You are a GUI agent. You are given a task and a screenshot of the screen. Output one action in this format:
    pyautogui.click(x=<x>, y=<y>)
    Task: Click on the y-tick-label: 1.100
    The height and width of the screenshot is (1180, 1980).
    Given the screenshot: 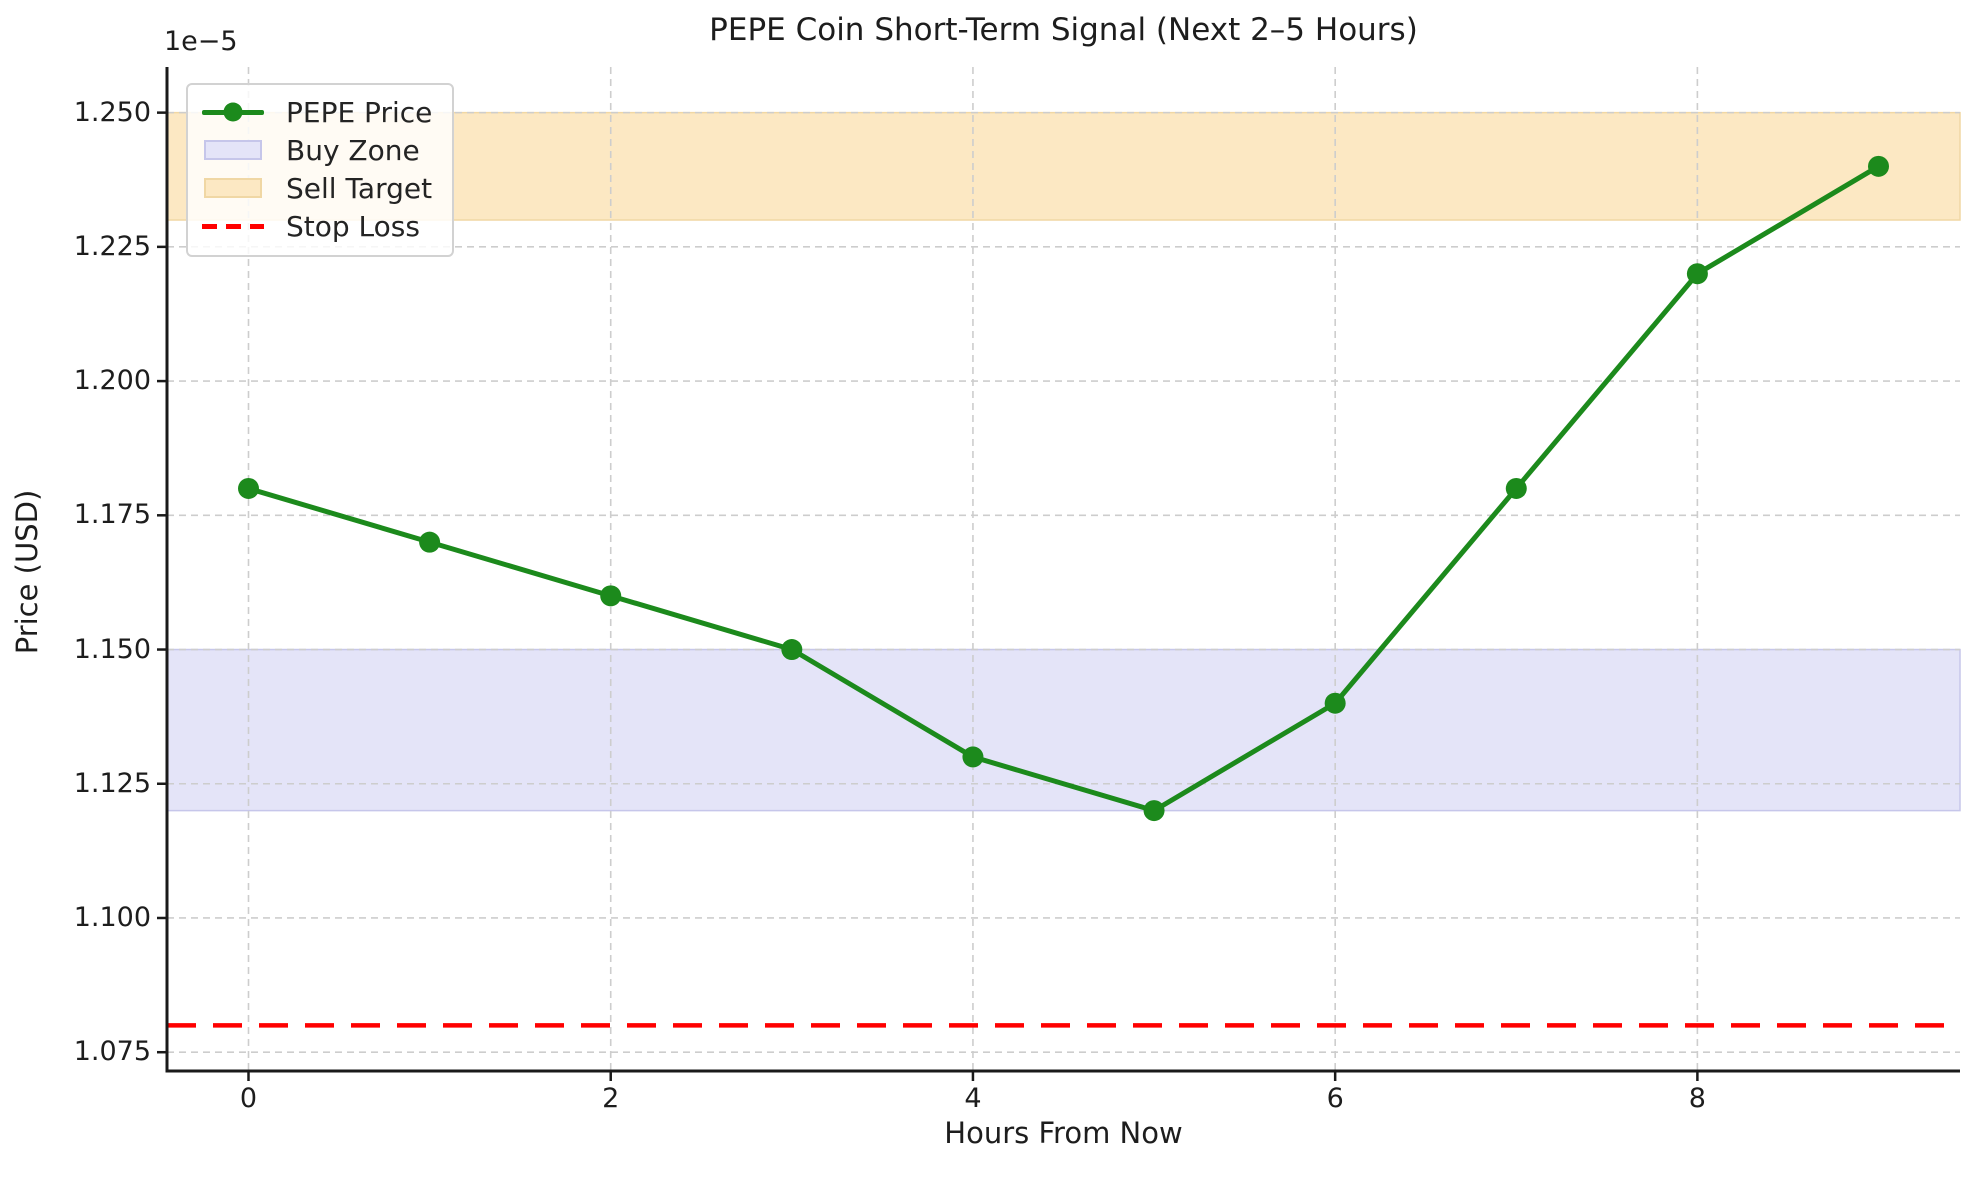 What is the action you would take?
    pyautogui.click(x=112, y=917)
    